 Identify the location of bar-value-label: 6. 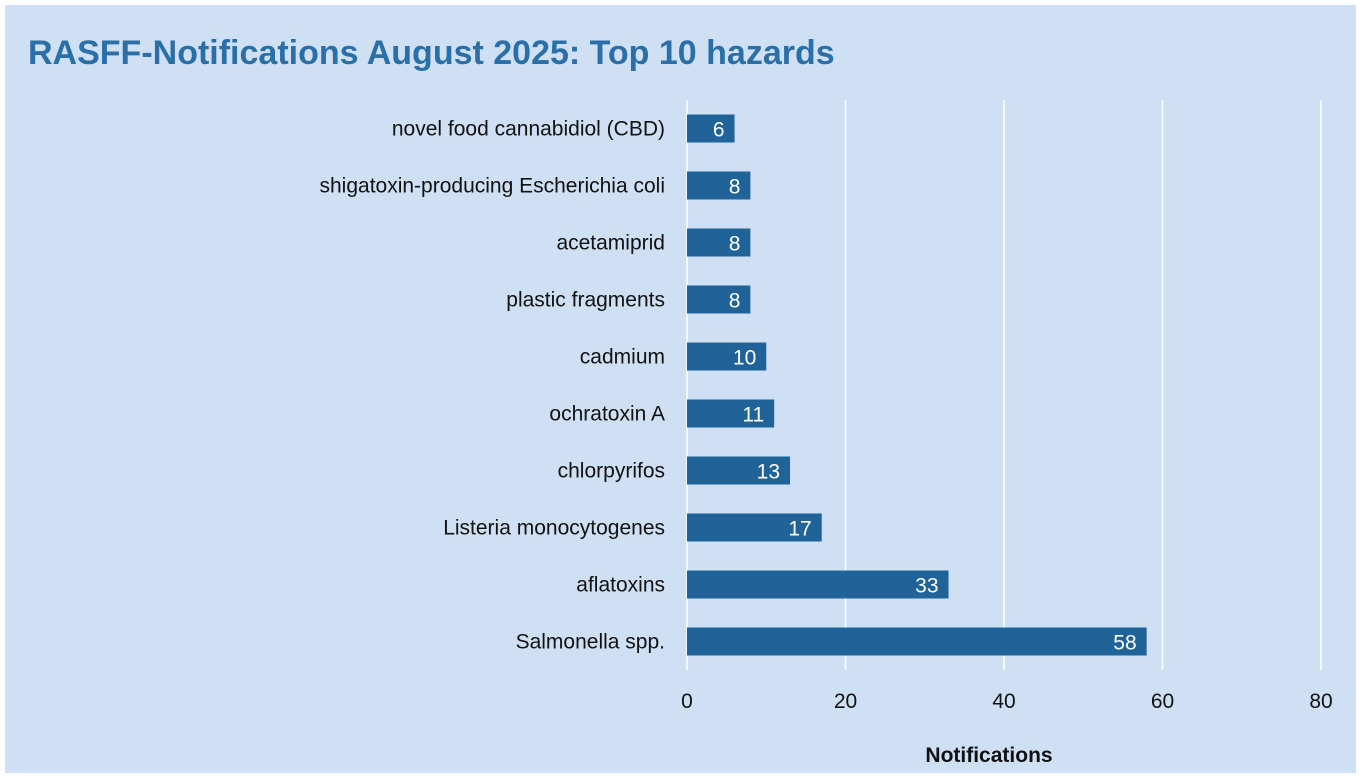
(719, 130).